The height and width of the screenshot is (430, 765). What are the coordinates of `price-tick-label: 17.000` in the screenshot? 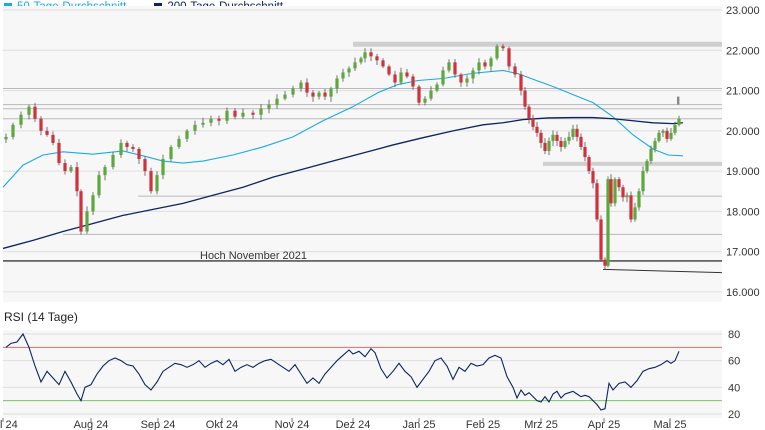 It's located at (743, 253).